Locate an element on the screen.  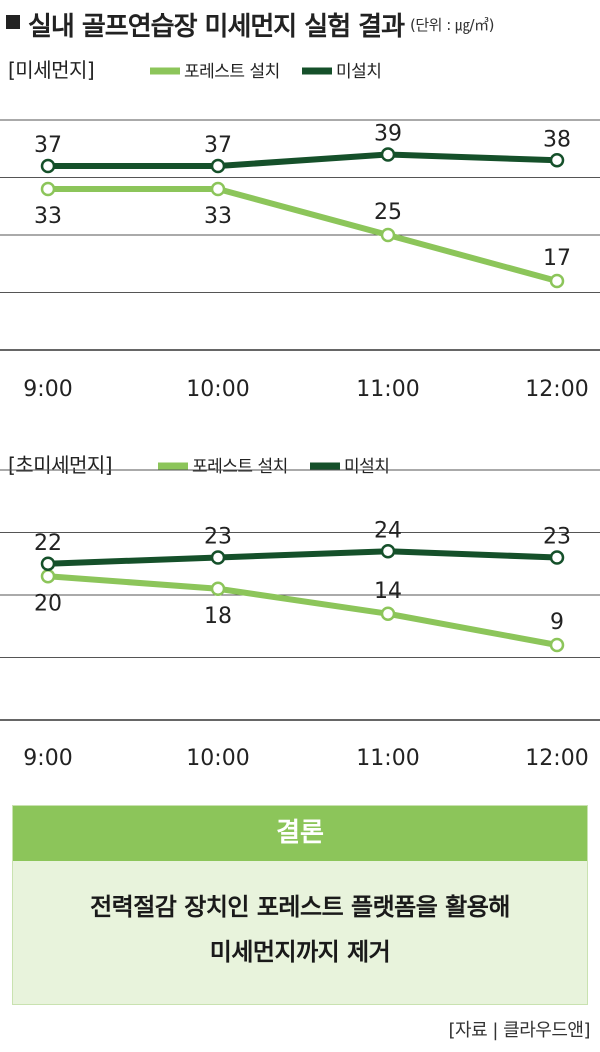
conclusion-header: 결론 is located at coordinates (300, 833).